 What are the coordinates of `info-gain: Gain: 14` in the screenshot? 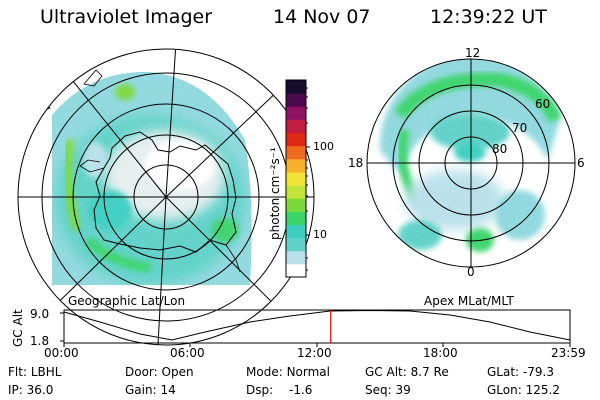 It's located at (150, 390).